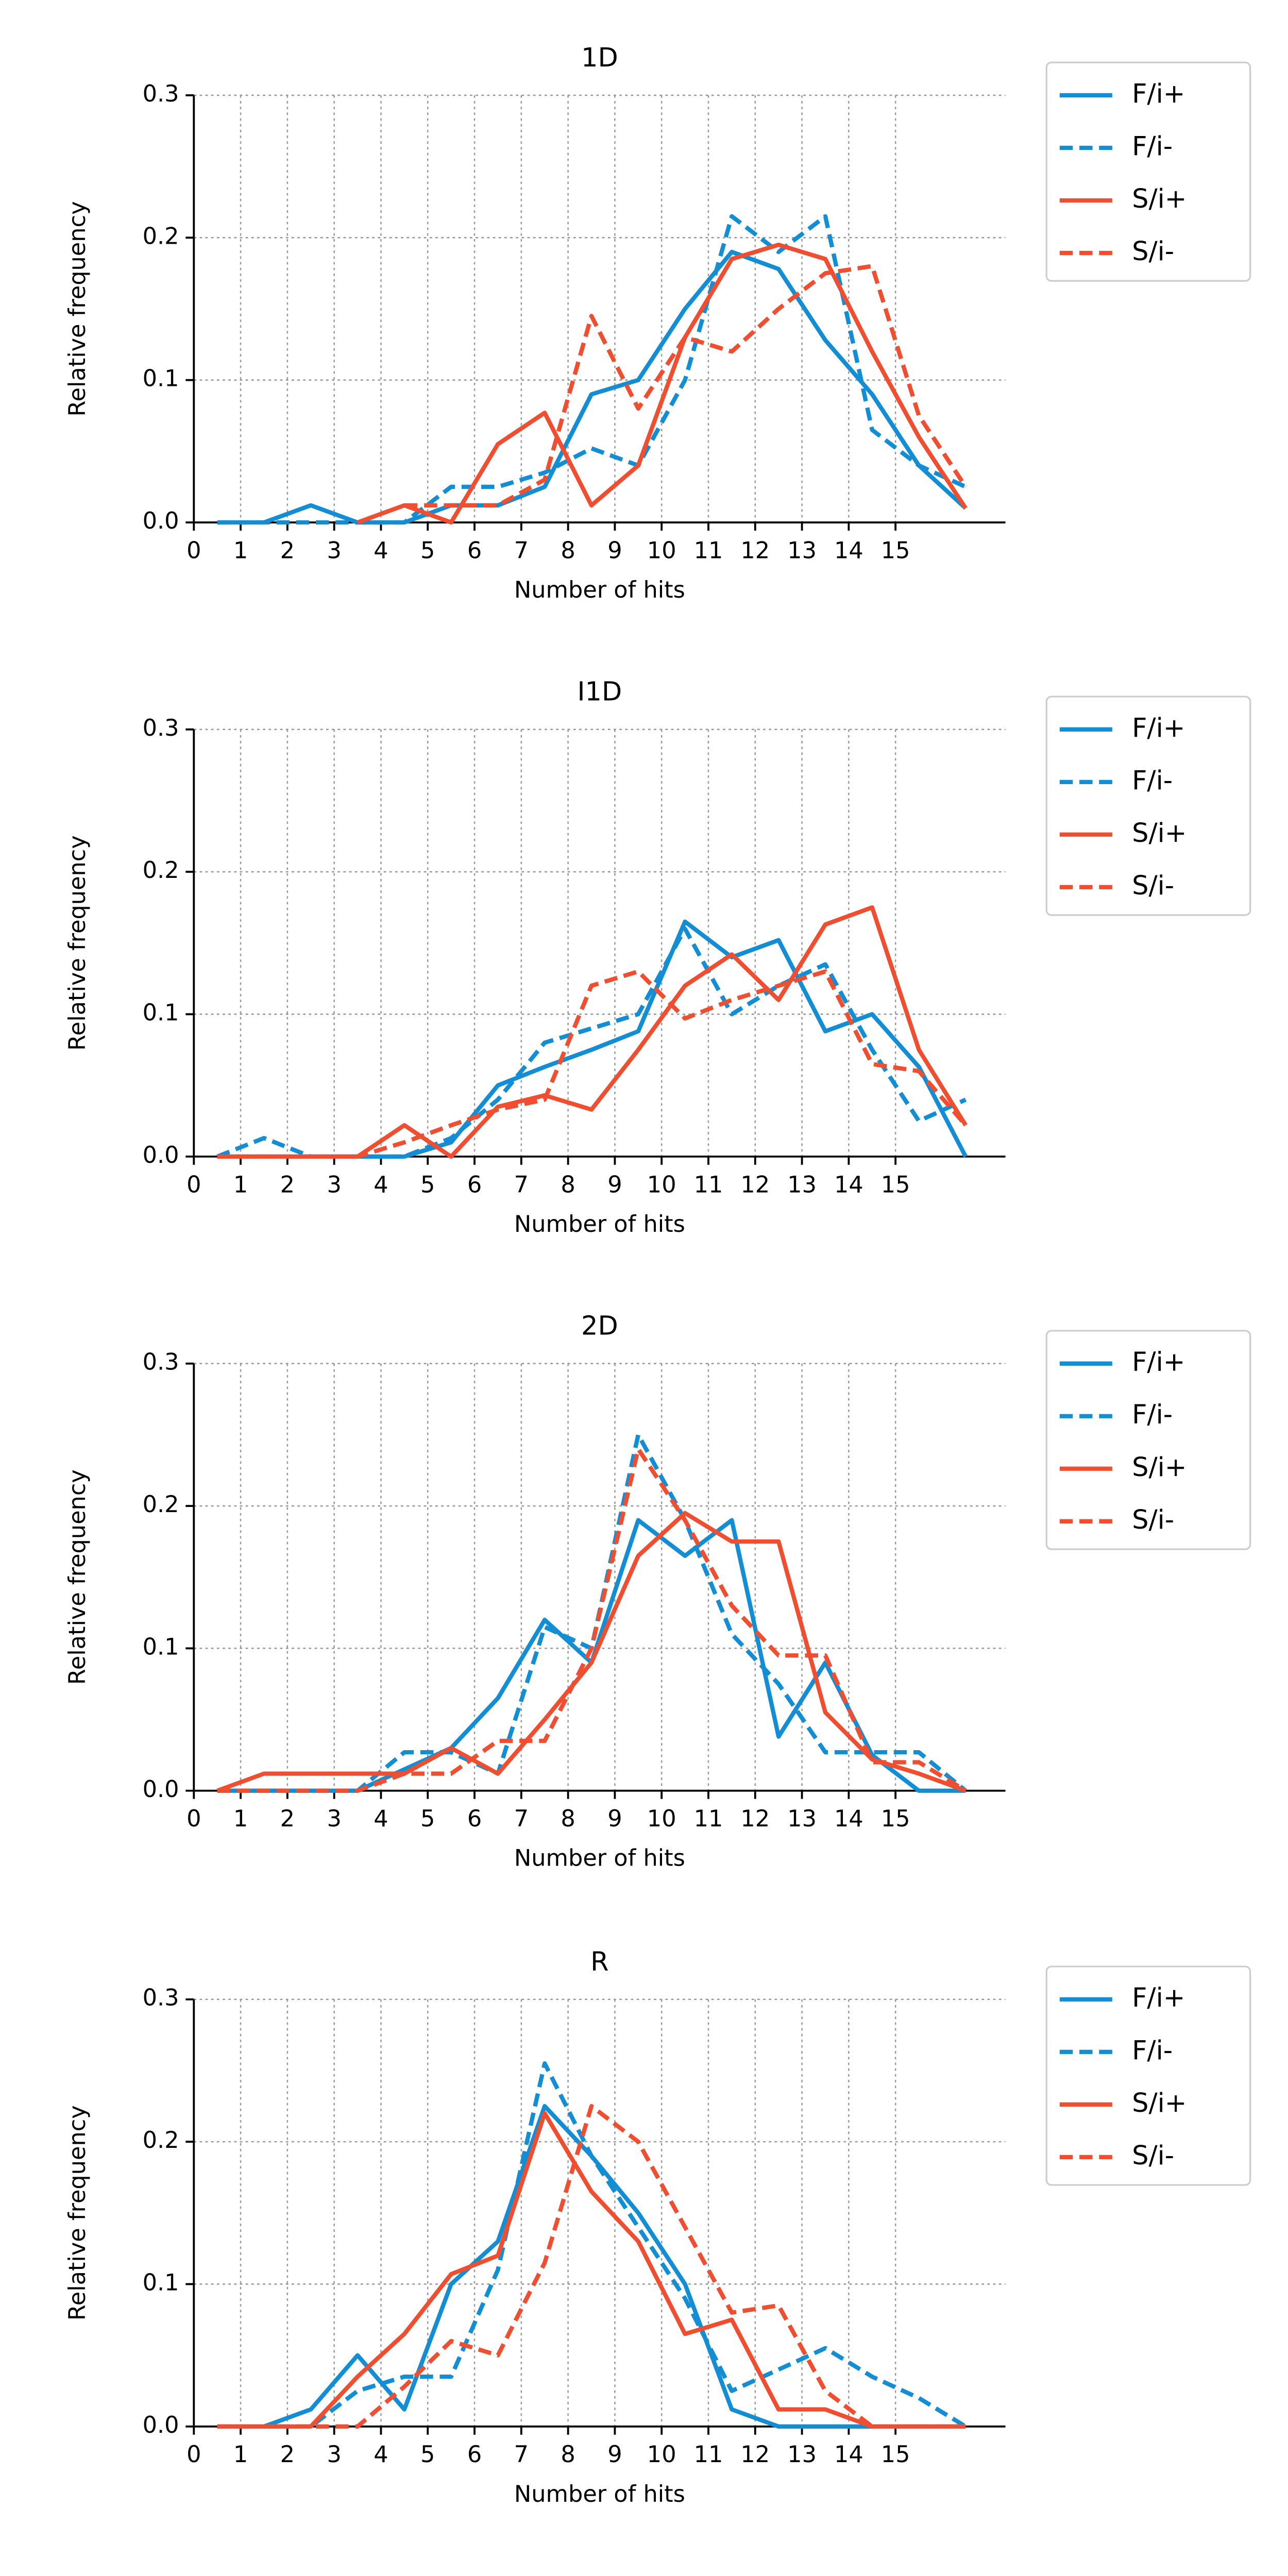  What do you see at coordinates (600, 692) in the screenshot?
I see `chart-title: I1D` at bounding box center [600, 692].